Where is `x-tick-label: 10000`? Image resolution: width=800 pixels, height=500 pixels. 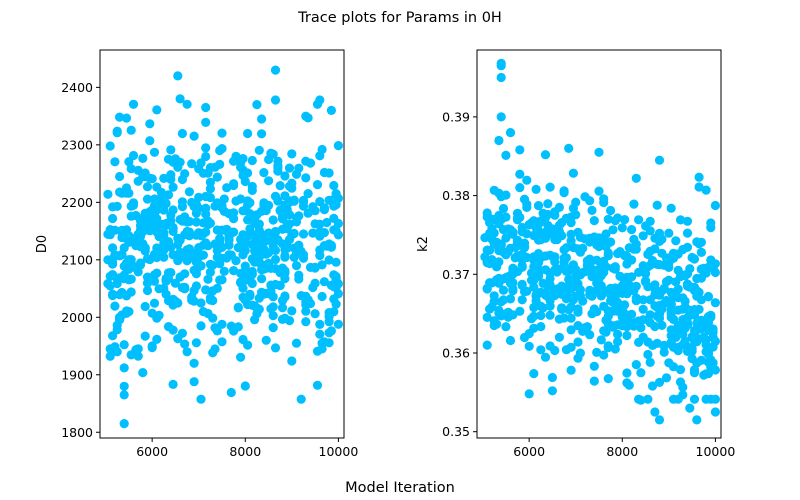
x-tick-label: 10000 is located at coordinates (716, 451).